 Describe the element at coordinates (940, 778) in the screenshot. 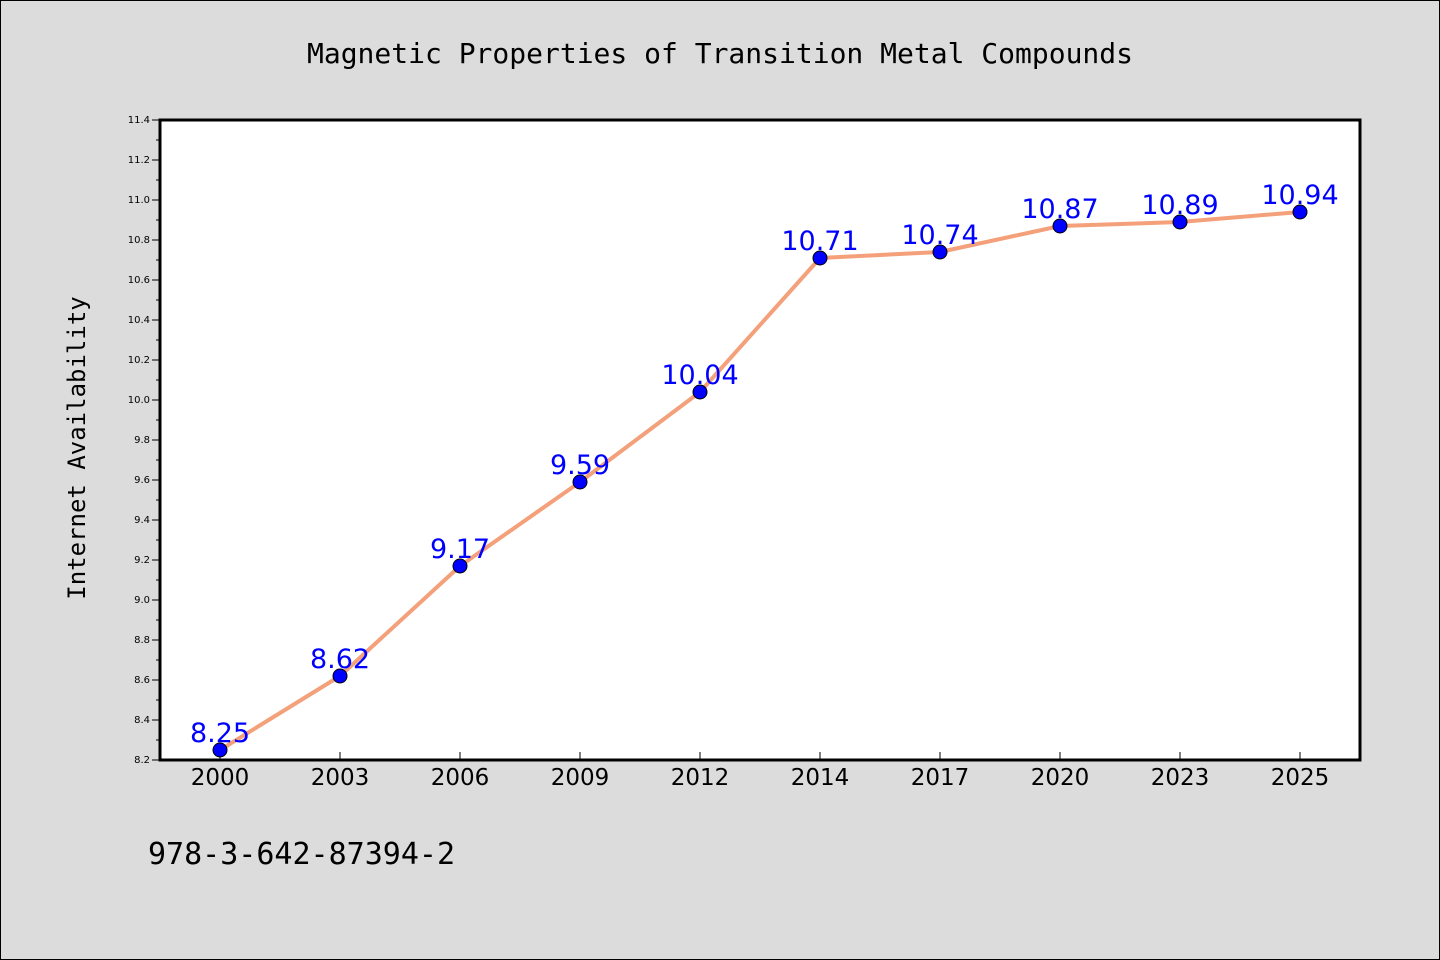

I see `x-tick-label: 2017` at that location.